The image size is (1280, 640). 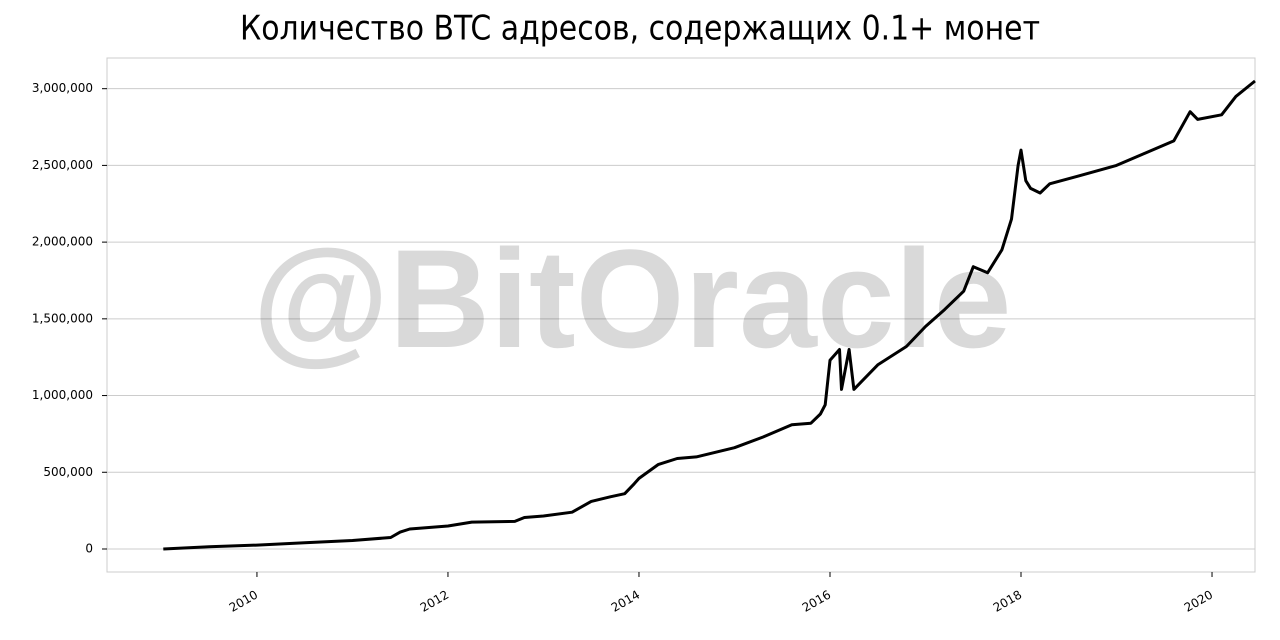 What do you see at coordinates (62, 242) in the screenshot?
I see `y-tick-label: 2,000,000` at bounding box center [62, 242].